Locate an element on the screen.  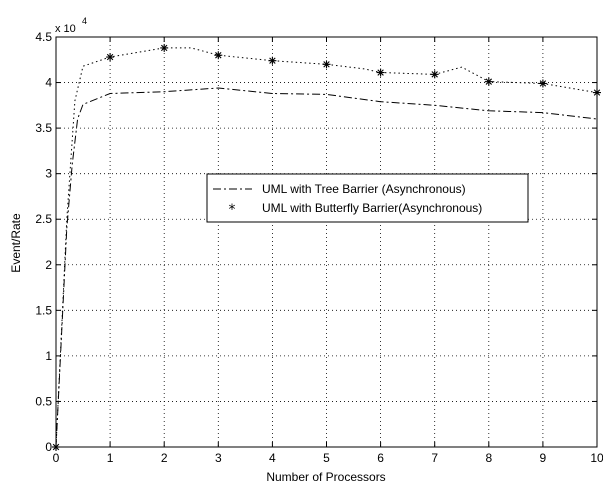
legend-label-tree: UML with Tree Barrier (Asynchronous) is located at coordinates (364, 189).